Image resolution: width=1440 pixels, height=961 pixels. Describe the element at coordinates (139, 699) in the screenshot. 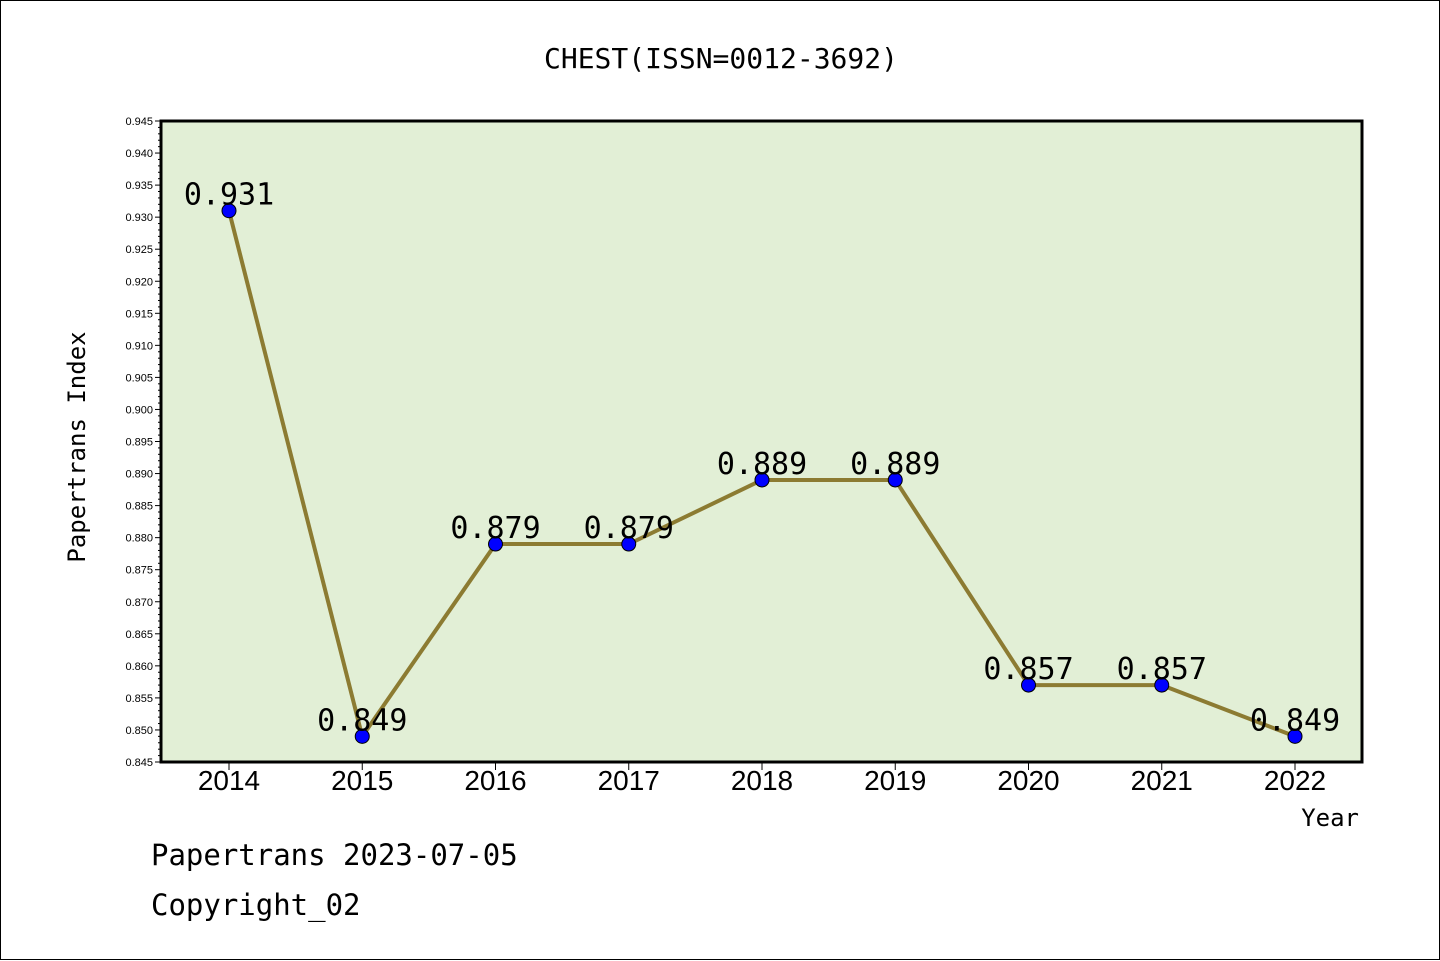

I see `y-tick-label: 0.855` at that location.